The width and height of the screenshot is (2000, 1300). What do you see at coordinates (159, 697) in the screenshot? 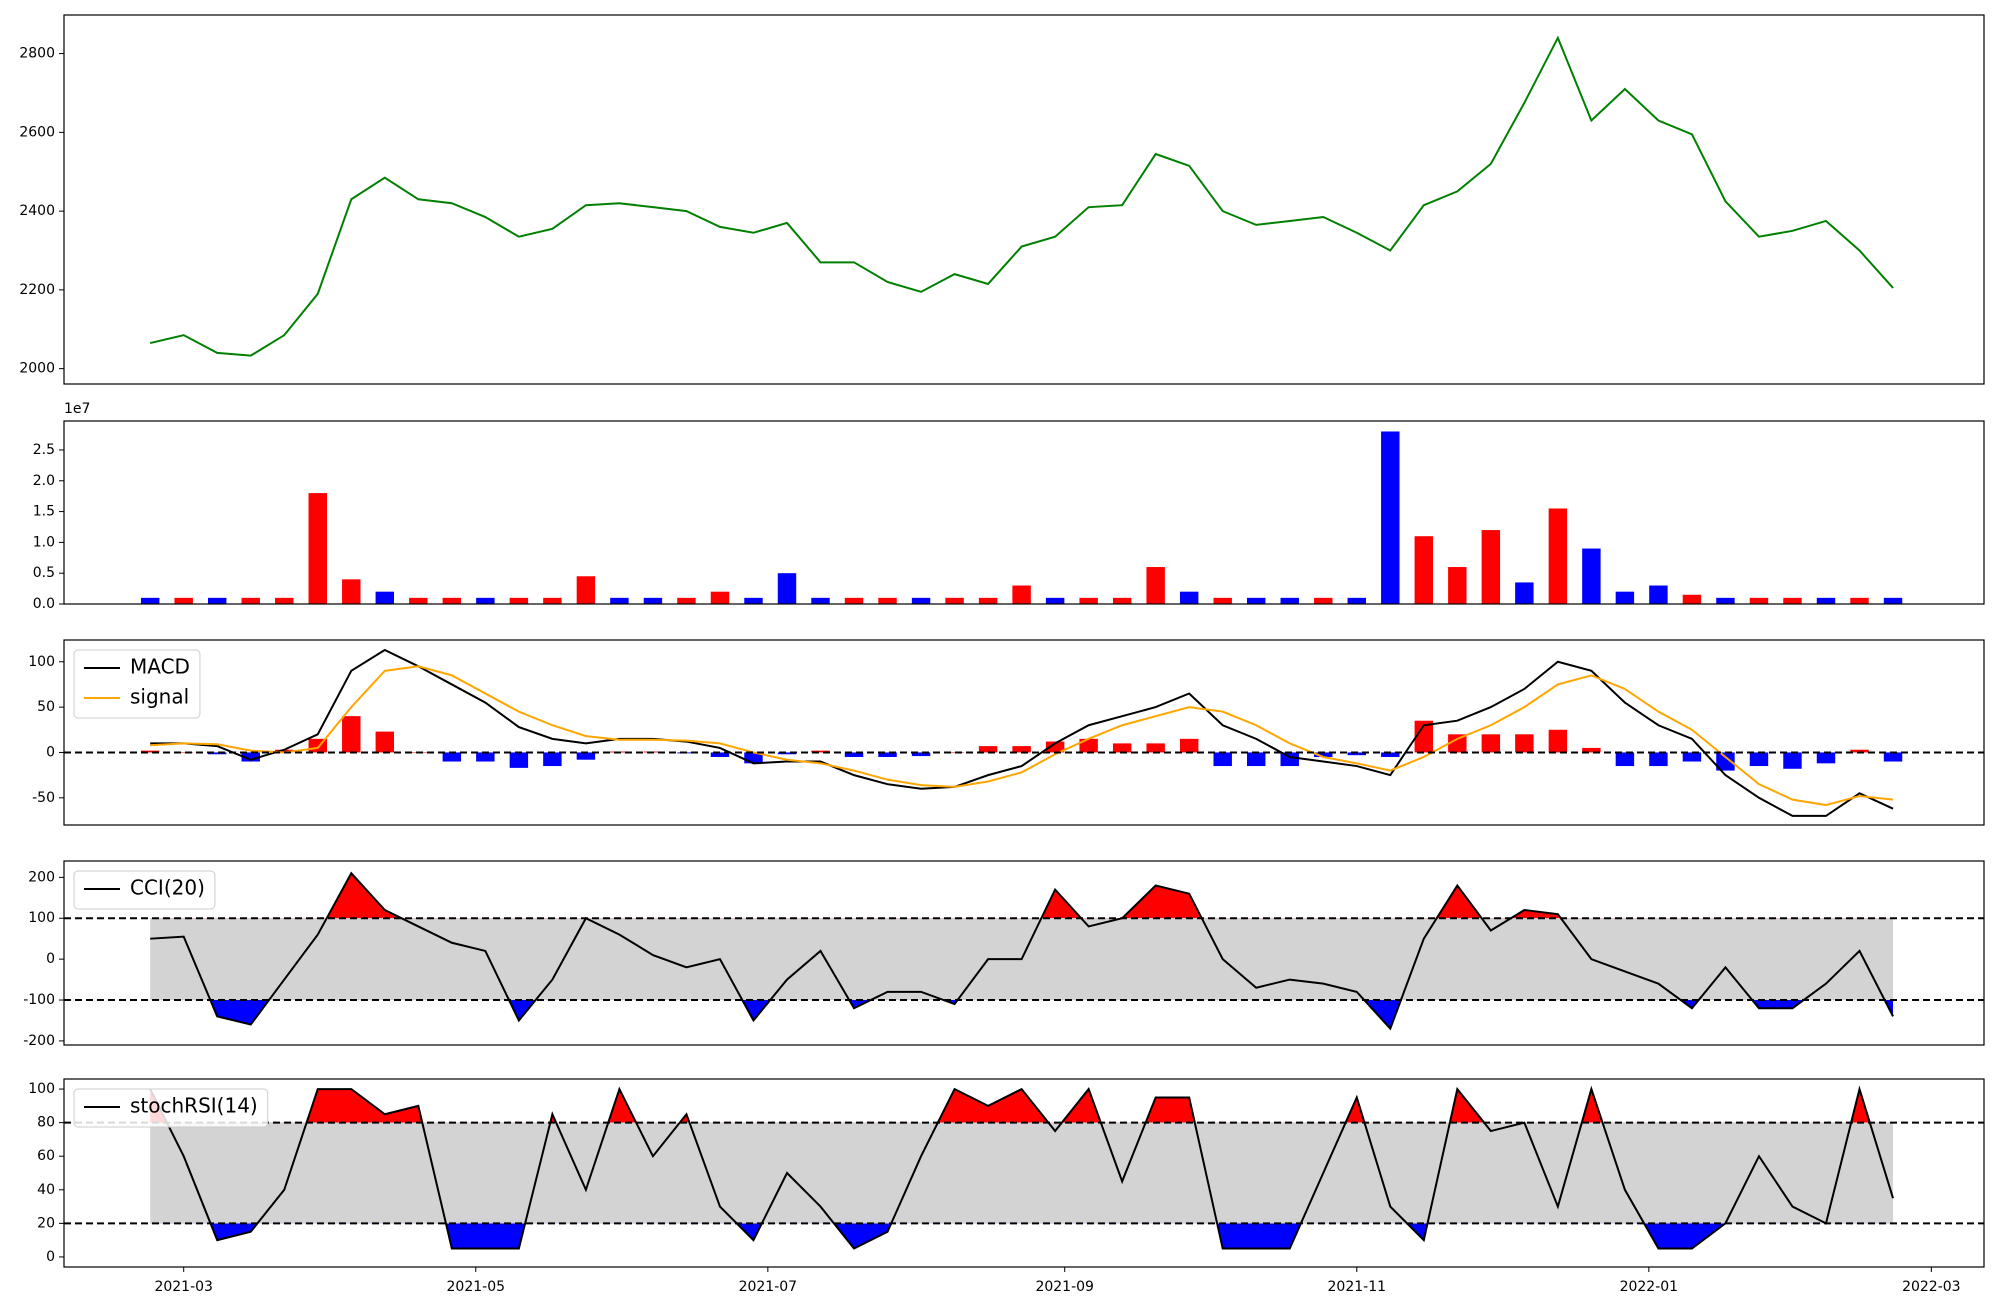
I see `legend-label: signal` at bounding box center [159, 697].